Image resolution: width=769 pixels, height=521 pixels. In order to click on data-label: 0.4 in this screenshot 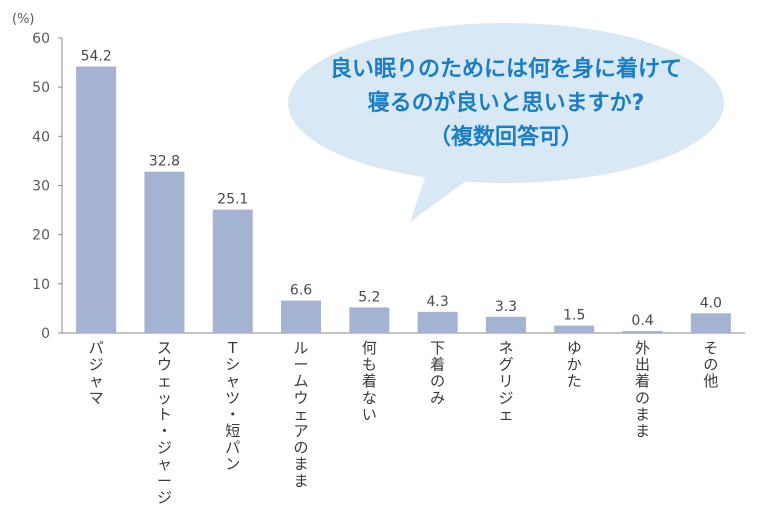, I will do `click(642, 321)`.